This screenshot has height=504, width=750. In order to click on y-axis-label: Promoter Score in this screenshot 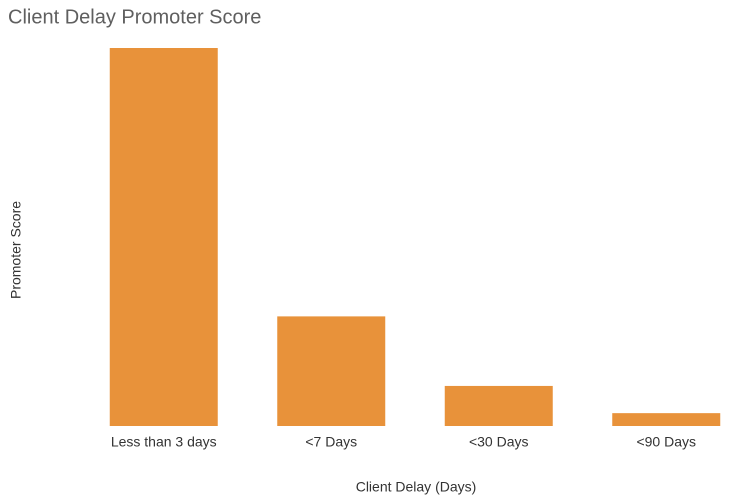, I will do `click(16, 250)`.